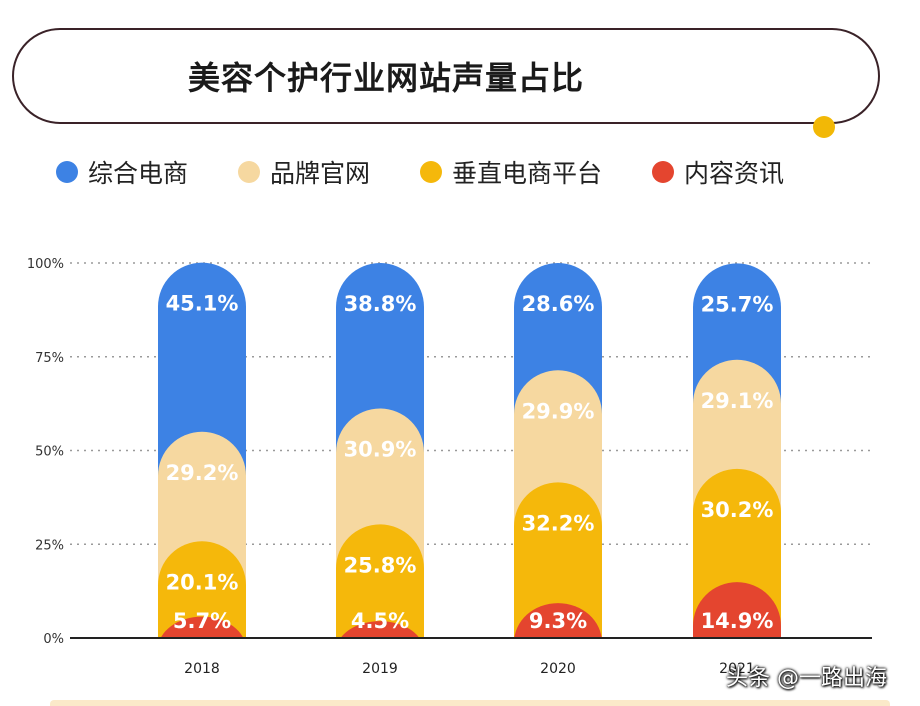  I want to click on legend-label: 内容资讯, so click(734, 173).